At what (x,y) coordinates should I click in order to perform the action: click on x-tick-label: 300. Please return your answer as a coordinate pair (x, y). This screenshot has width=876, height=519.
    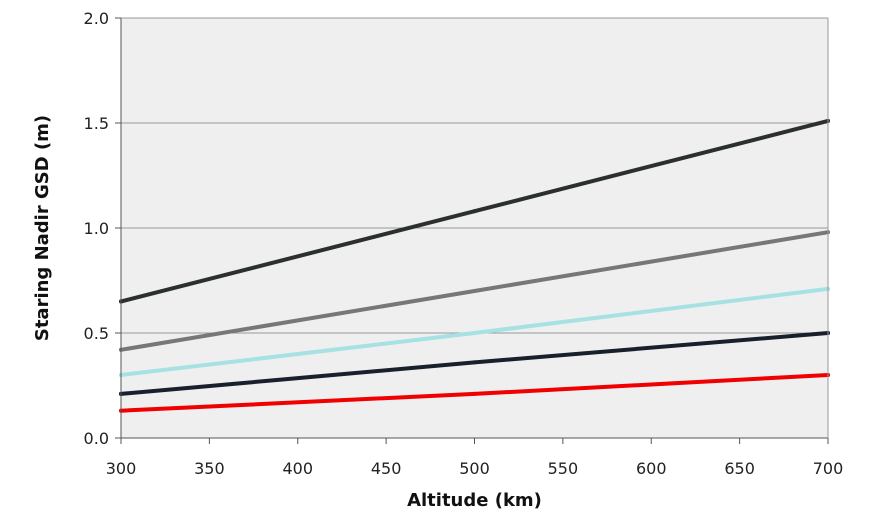
    Looking at the image, I should click on (121, 468).